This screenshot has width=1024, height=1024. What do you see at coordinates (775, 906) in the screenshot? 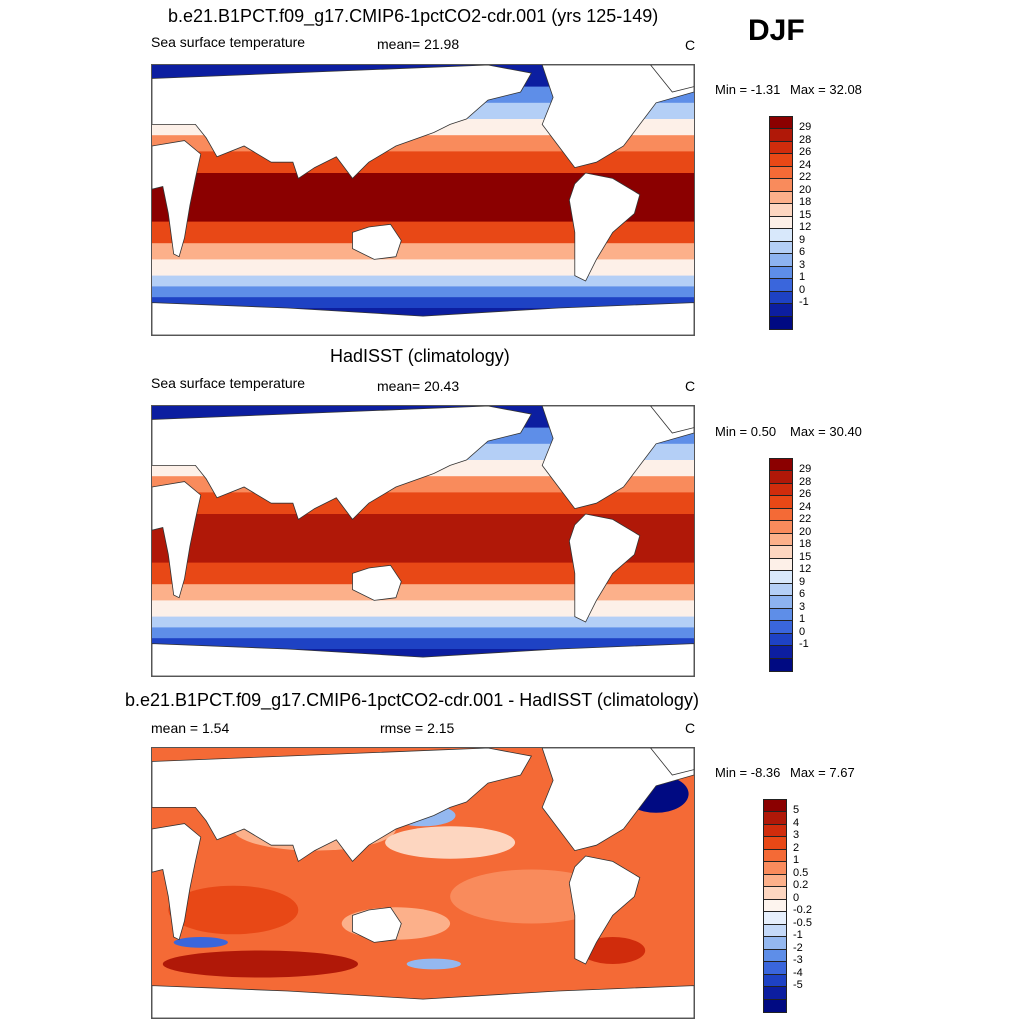
I see `panel3-colorbar` at bounding box center [775, 906].